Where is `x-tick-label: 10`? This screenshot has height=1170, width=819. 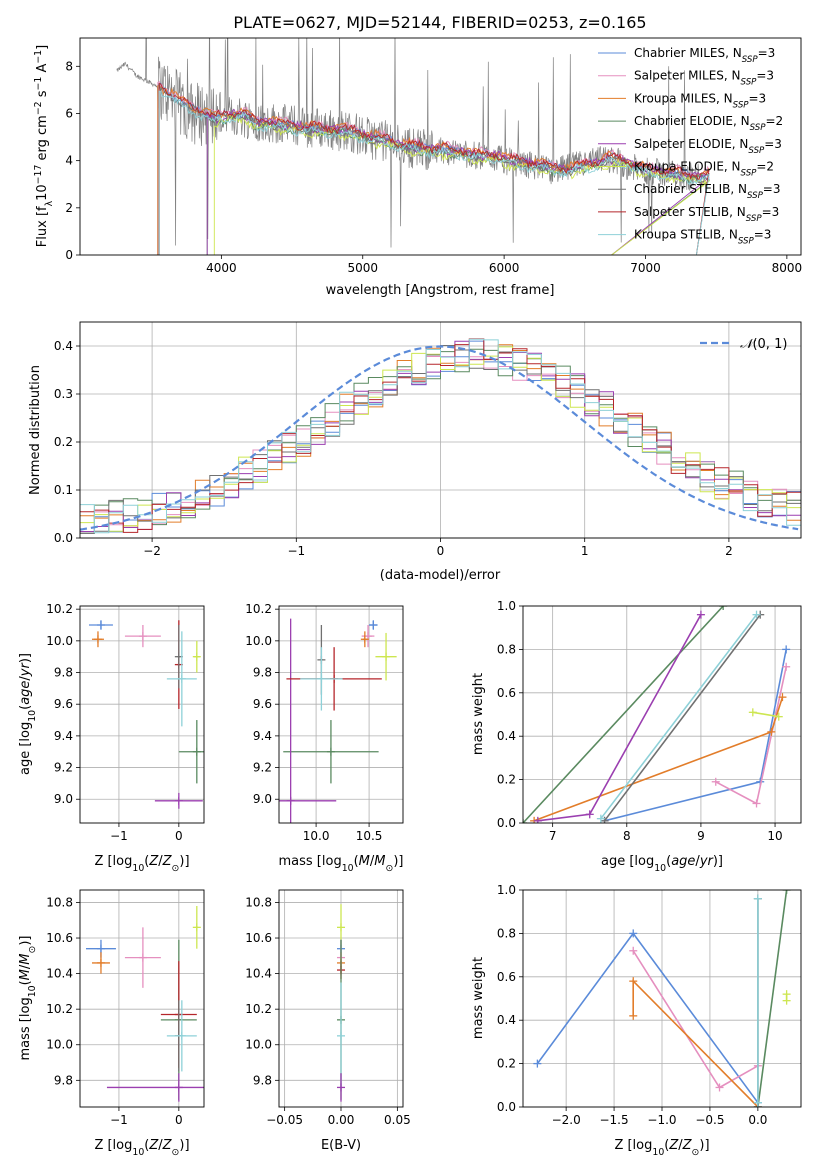 x-tick-label: 10 is located at coordinates (774, 836).